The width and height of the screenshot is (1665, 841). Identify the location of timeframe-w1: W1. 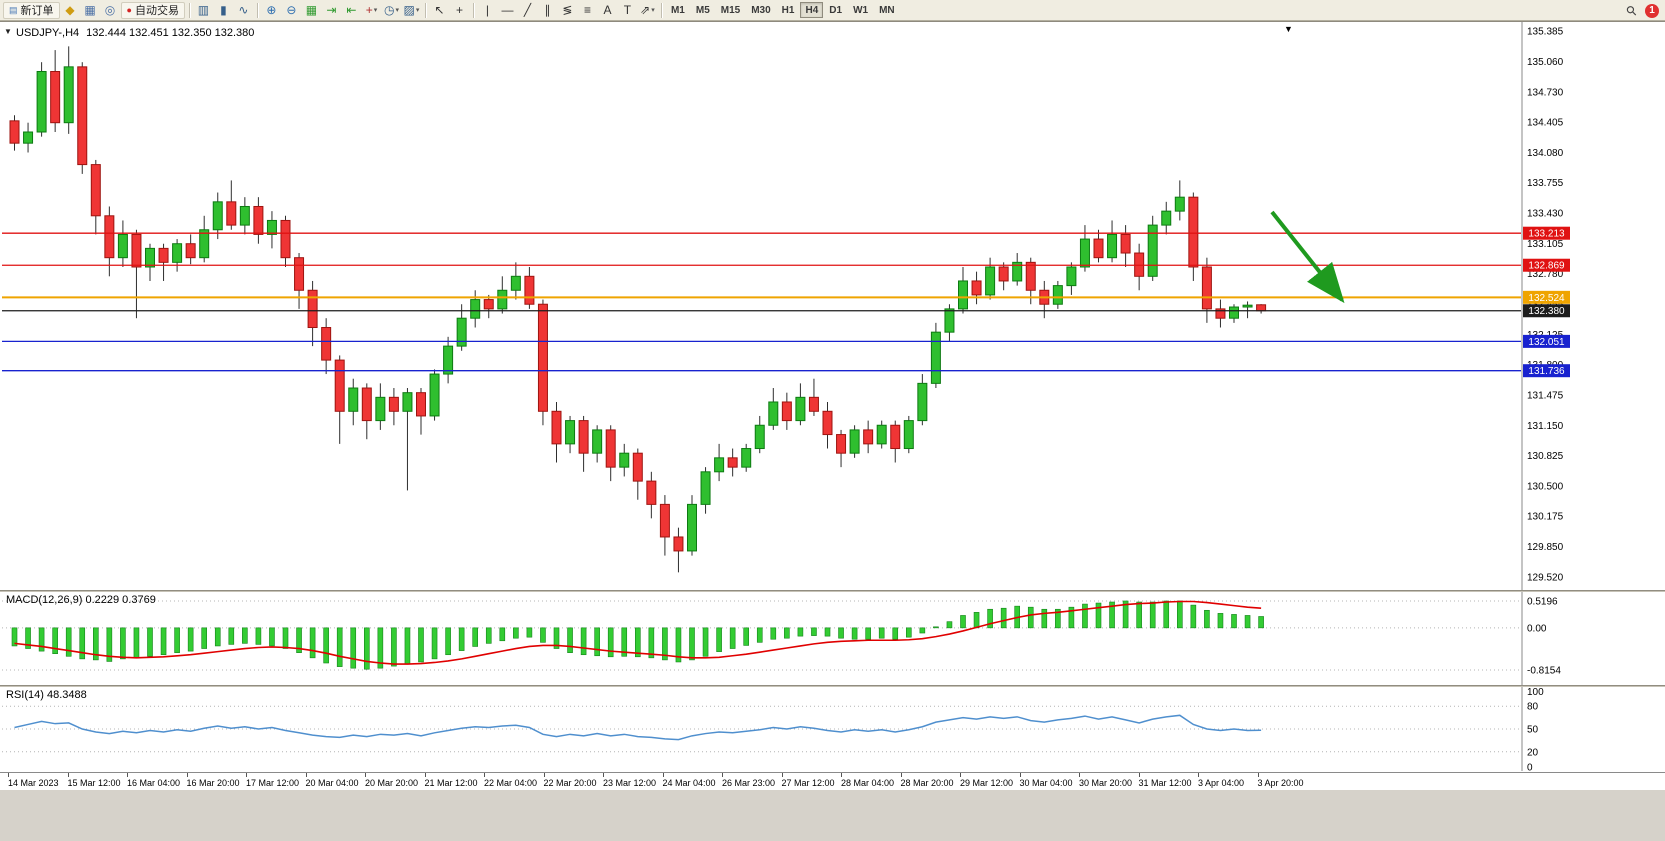
(860, 10).